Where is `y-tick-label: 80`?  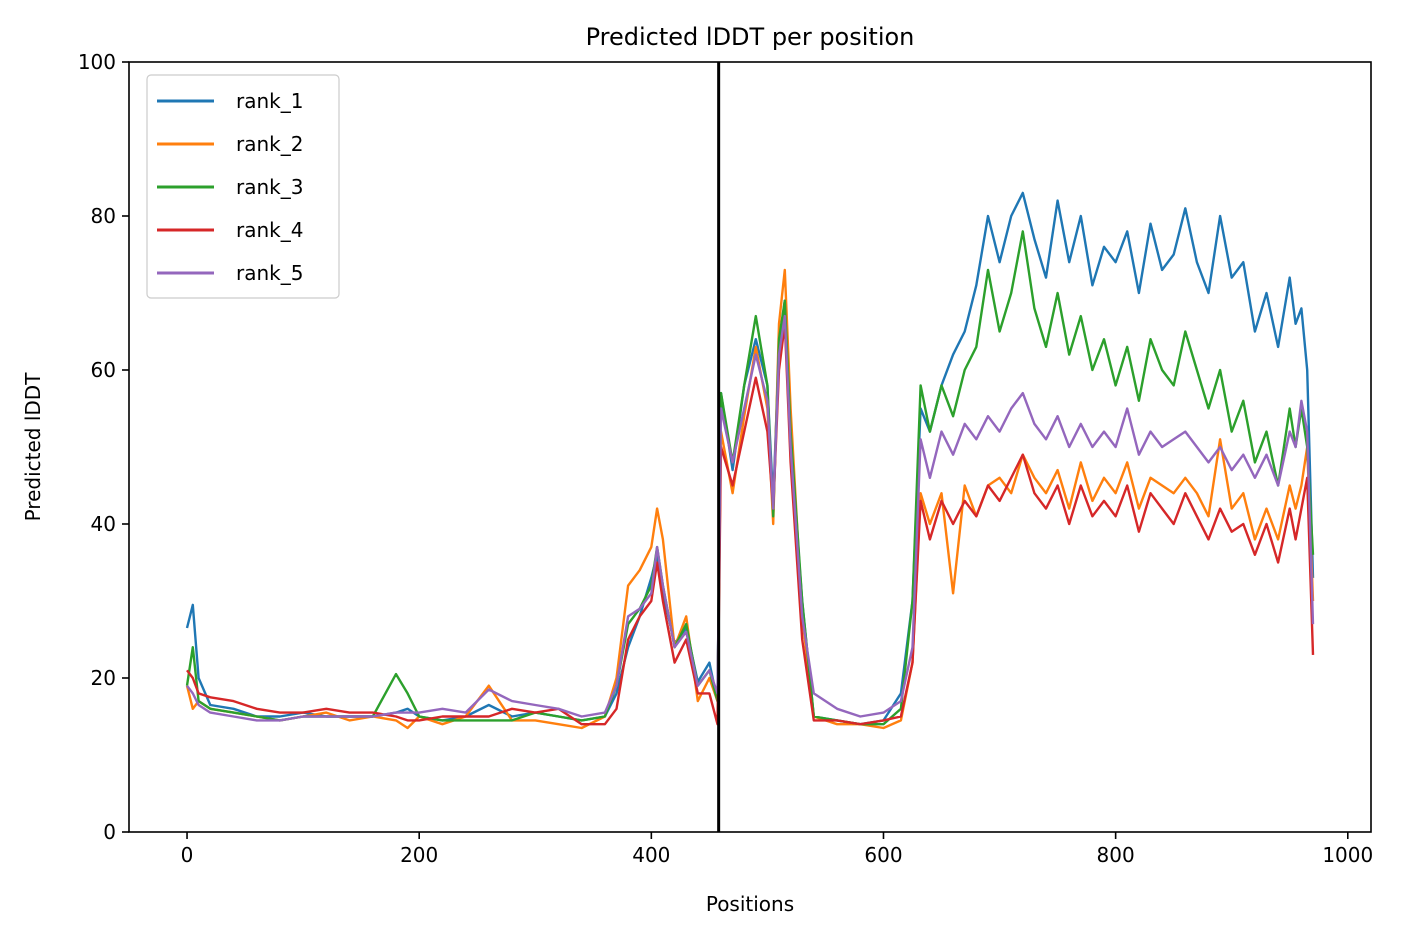
y-tick-label: 80 is located at coordinates (103, 216).